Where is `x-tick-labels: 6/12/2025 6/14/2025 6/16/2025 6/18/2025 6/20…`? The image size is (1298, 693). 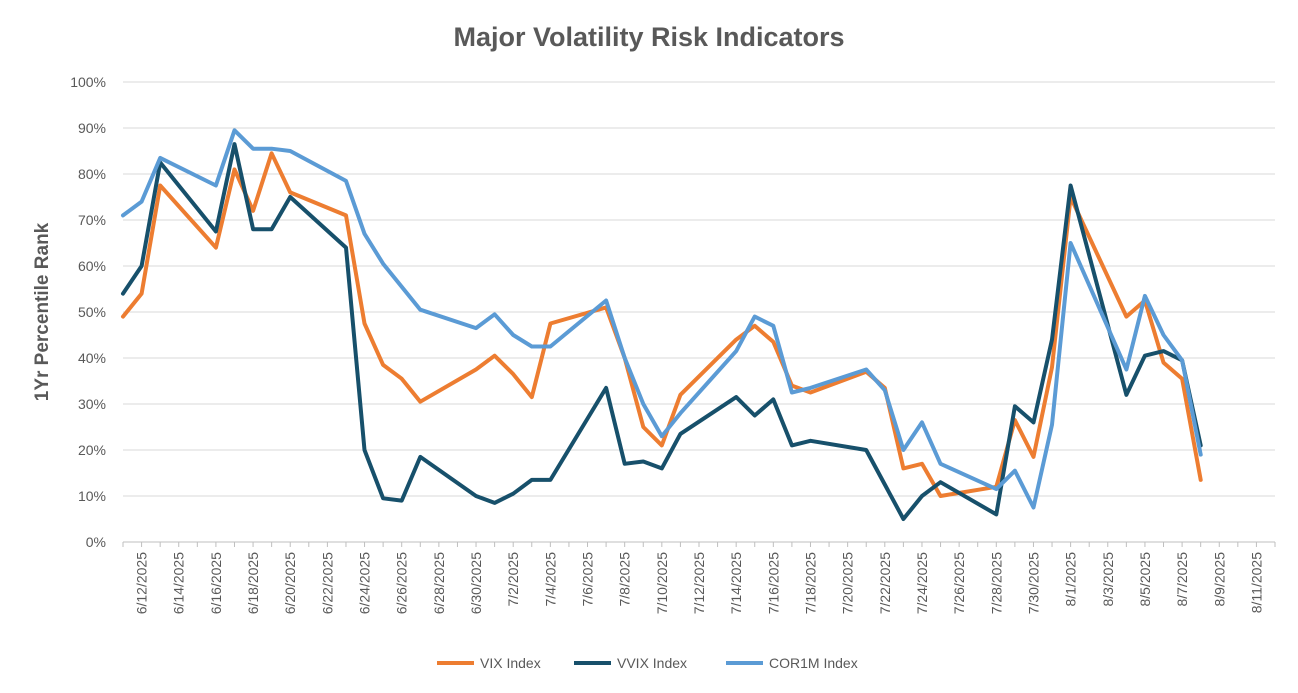 x-tick-labels: 6/12/2025 6/14/2025 6/16/2025 6/18/2025 6/20… is located at coordinates (699, 578).